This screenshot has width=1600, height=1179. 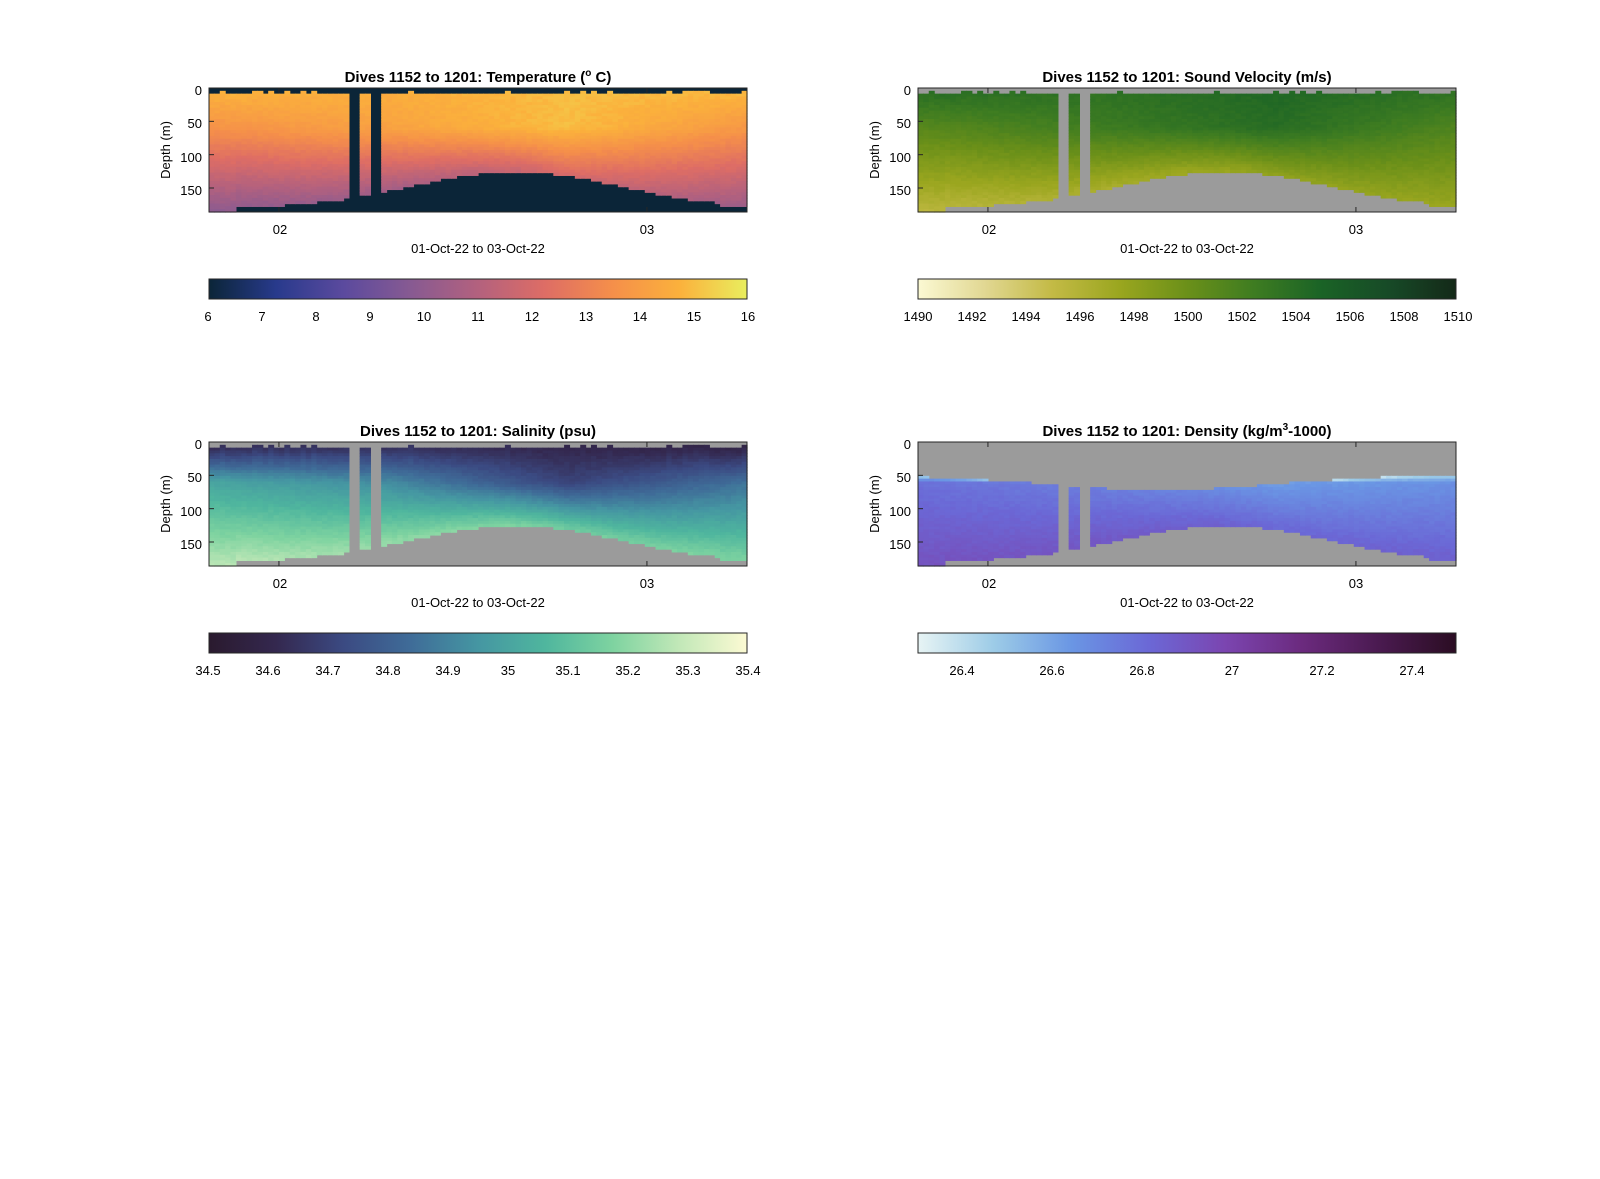 What do you see at coordinates (478, 151) in the screenshot?
I see `temperature-cells` at bounding box center [478, 151].